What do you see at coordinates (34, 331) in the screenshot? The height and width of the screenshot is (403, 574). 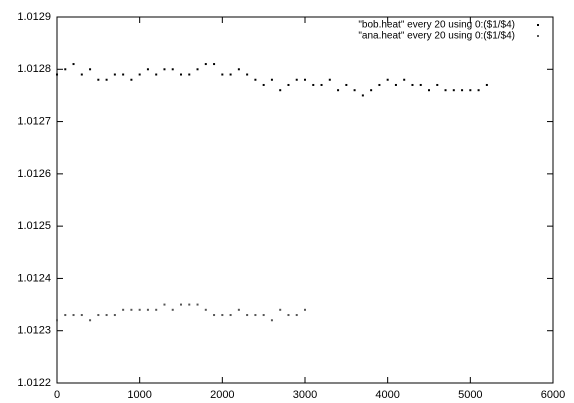 I see `y-tick-label: 1.0123` at bounding box center [34, 331].